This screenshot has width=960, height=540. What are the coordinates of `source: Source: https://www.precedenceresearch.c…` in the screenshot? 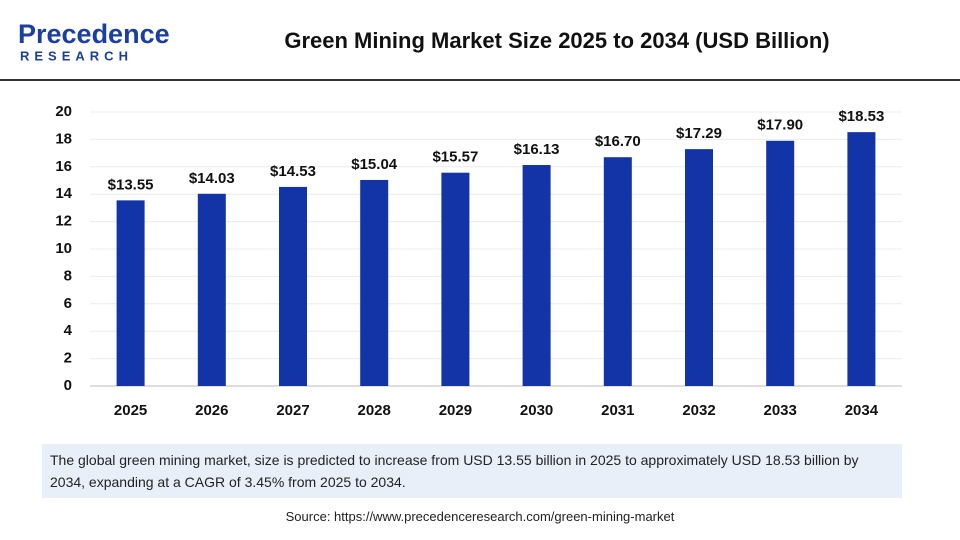 It's located at (480, 516).